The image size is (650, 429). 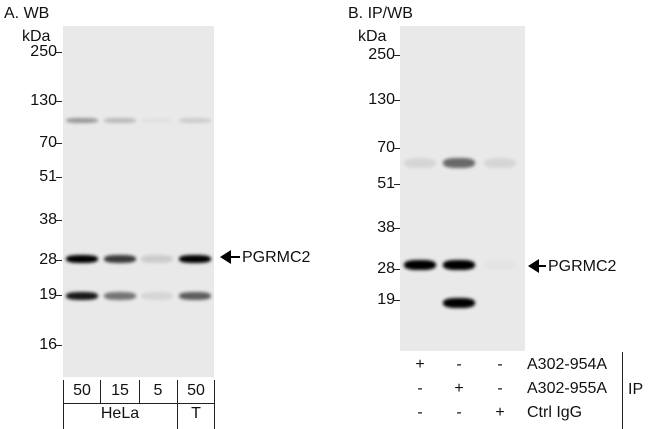 I want to click on ip-antibody-label: A302-954A, so click(x=567, y=364).